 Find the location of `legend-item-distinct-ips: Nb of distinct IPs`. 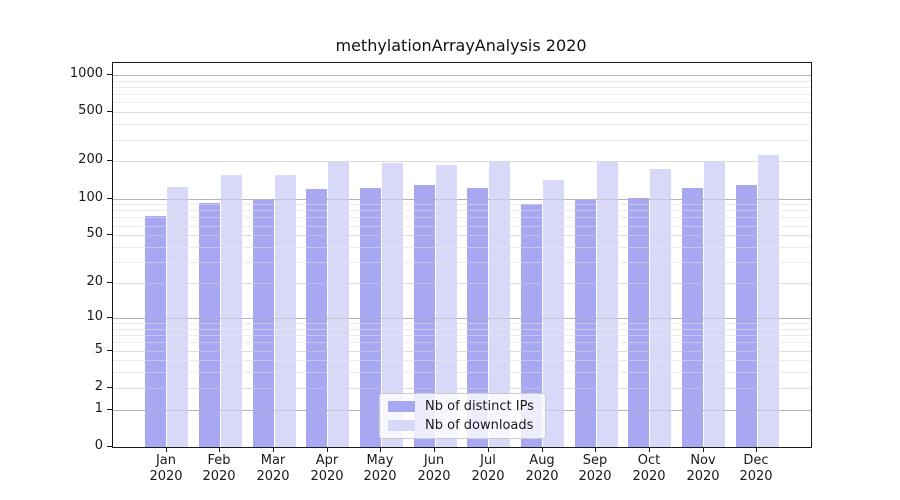

legend-item-distinct-ips: Nb of distinct IPs is located at coordinates (462, 406).